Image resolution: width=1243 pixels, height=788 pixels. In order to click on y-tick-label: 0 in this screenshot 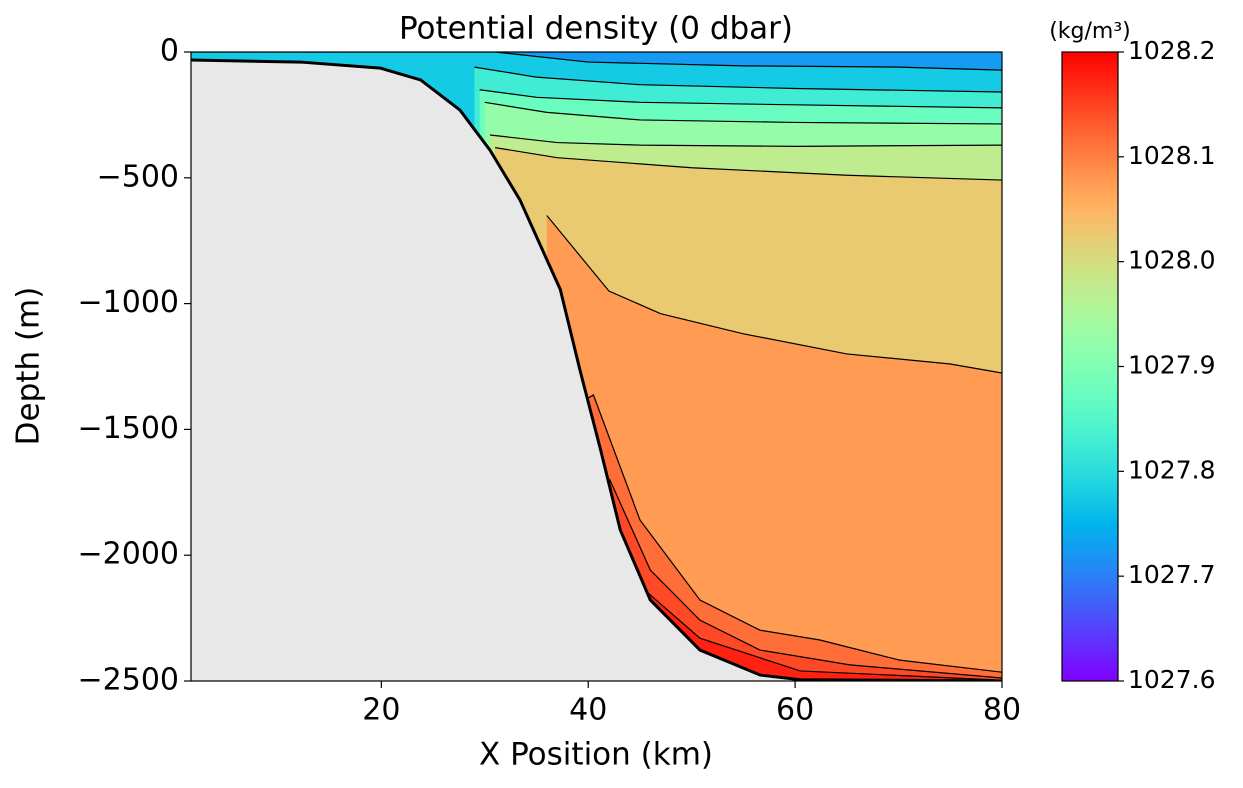, I will do `click(169, 51)`.